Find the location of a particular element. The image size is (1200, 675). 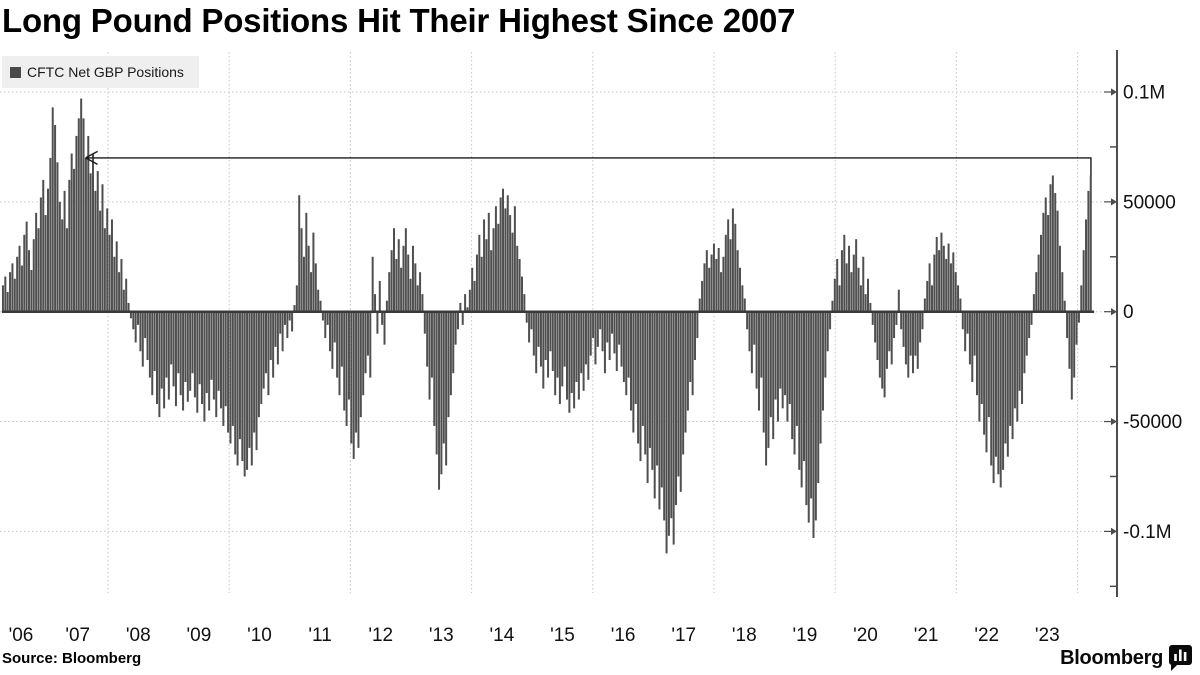

x-tick-label: '20 is located at coordinates (865, 635).